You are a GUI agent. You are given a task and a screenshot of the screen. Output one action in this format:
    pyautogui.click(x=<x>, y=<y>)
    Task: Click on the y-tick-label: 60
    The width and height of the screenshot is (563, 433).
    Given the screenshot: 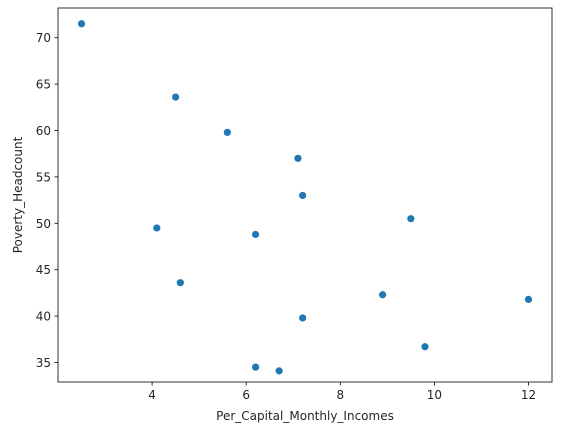 What is the action you would take?
    pyautogui.click(x=43, y=131)
    